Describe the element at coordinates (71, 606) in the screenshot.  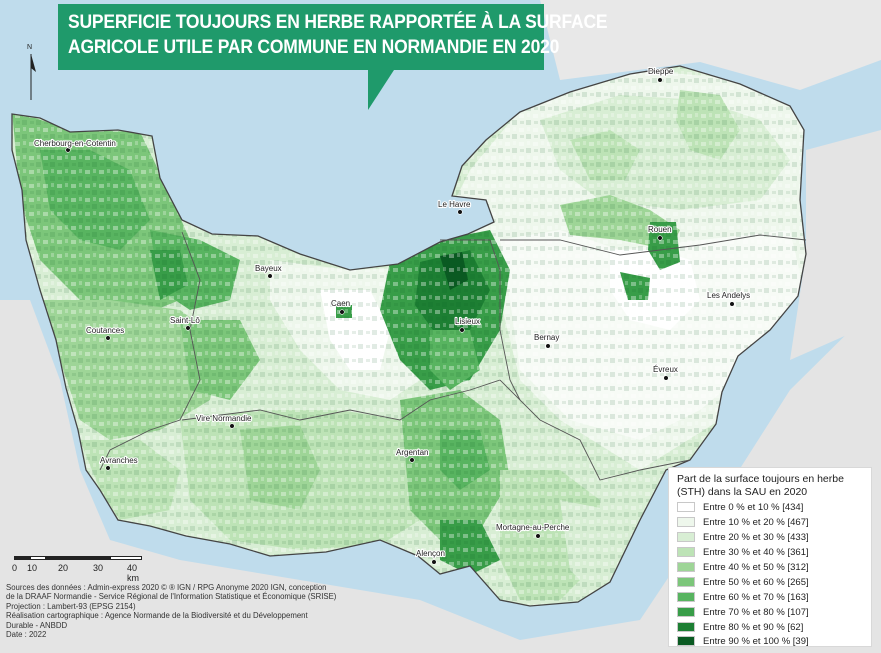
I see `sources-line: Projection : Lambert-93 (EPSG 2154)` at that location.